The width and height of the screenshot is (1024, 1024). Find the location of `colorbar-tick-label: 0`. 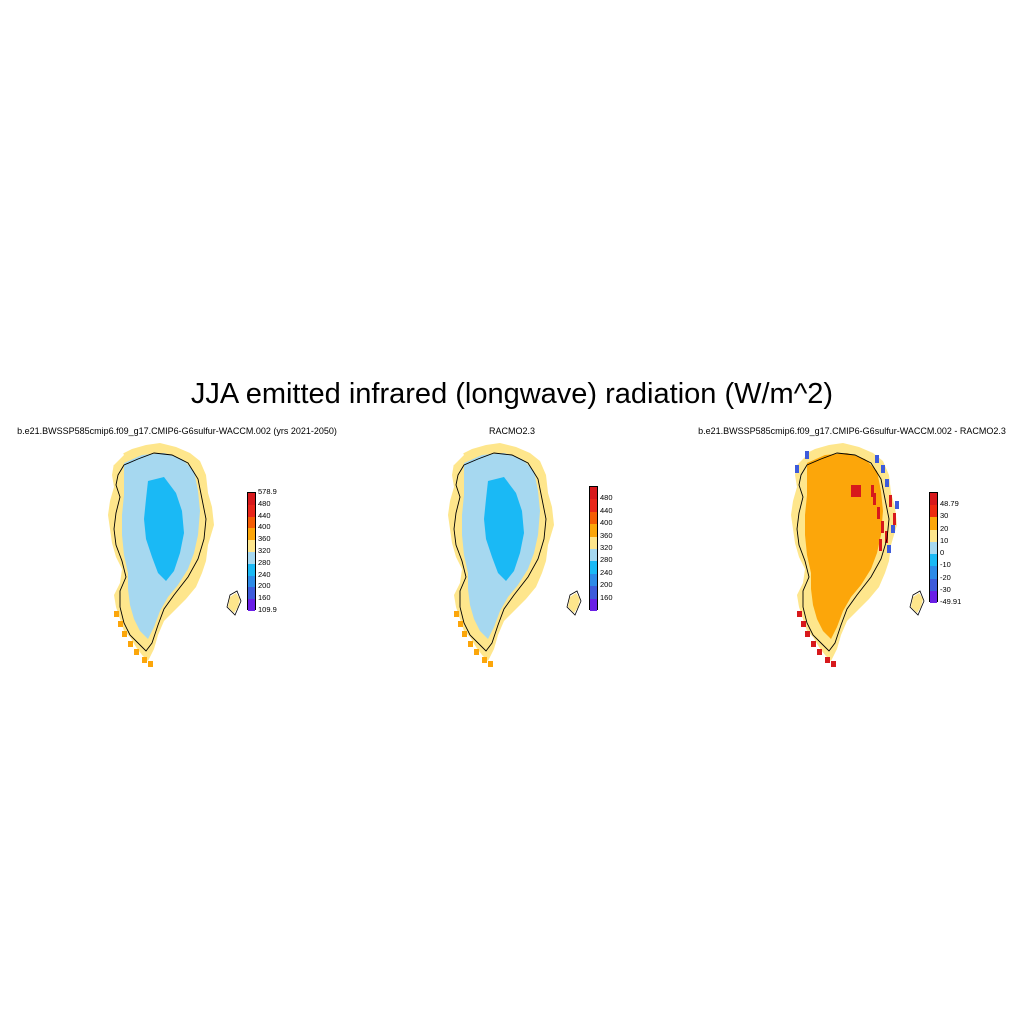

colorbar-tick-label: 0 is located at coordinates (942, 553).